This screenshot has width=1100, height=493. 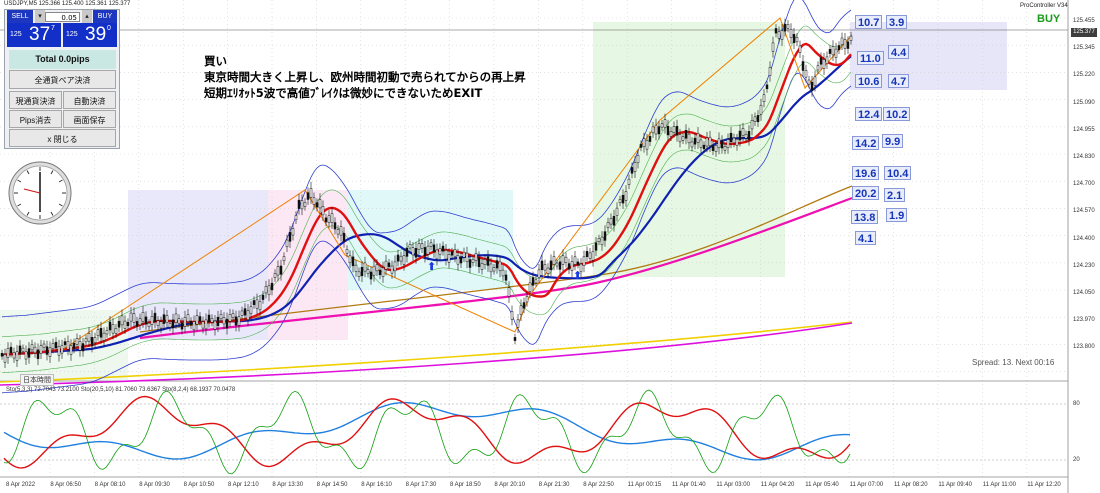 What do you see at coordinates (89, 119) in the screenshot?
I see `save-screen-button: 画面保存` at bounding box center [89, 119].